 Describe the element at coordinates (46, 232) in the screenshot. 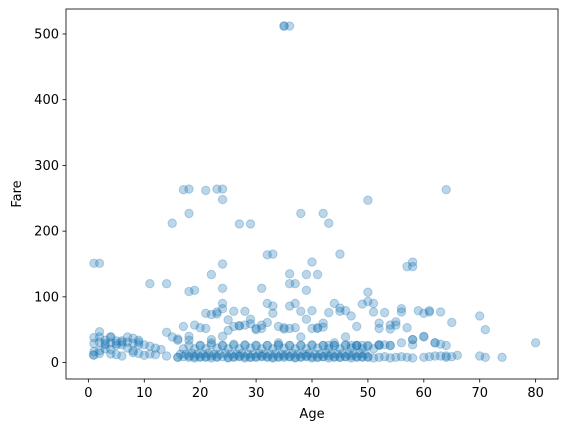

I see `y-tick-label: 200` at that location.